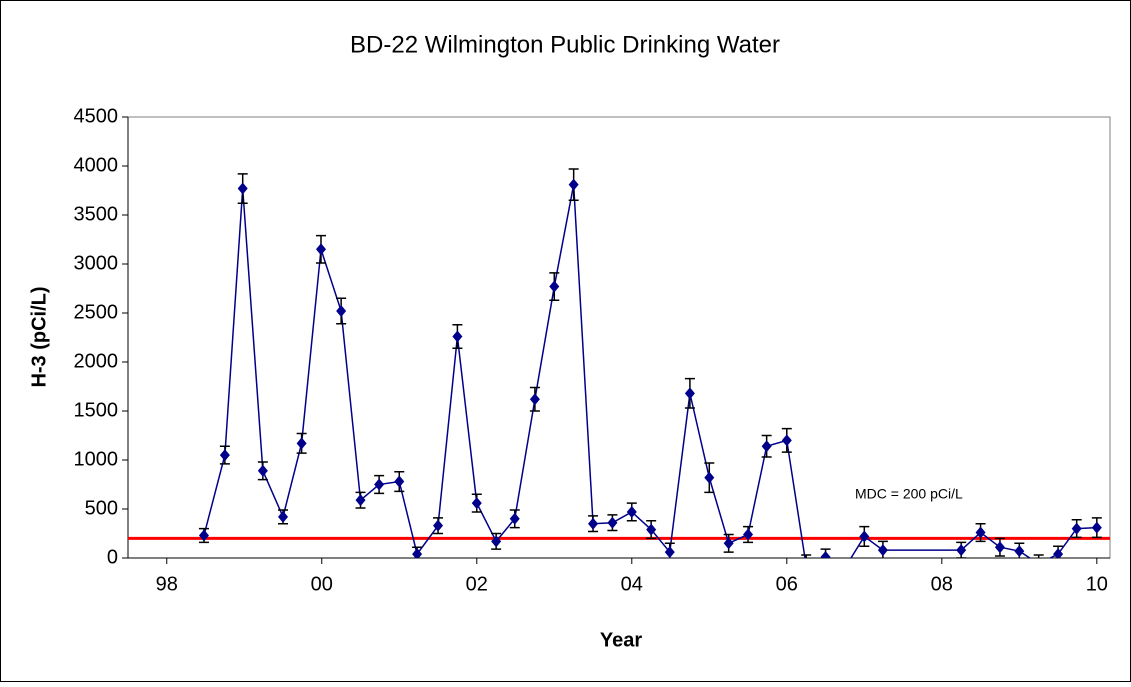 The height and width of the screenshot is (687, 1131). What do you see at coordinates (621, 640) in the screenshot?
I see `x-axis-label: Year` at bounding box center [621, 640].